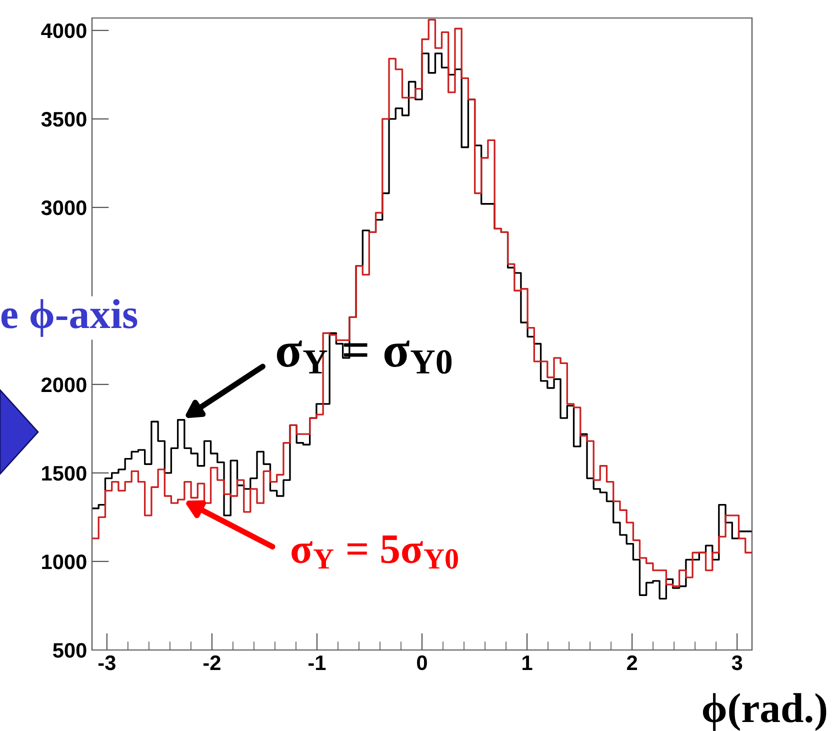 This screenshot has width=839, height=731. What do you see at coordinates (64, 473) in the screenshot?
I see `y-tick-label: 1500` at bounding box center [64, 473].